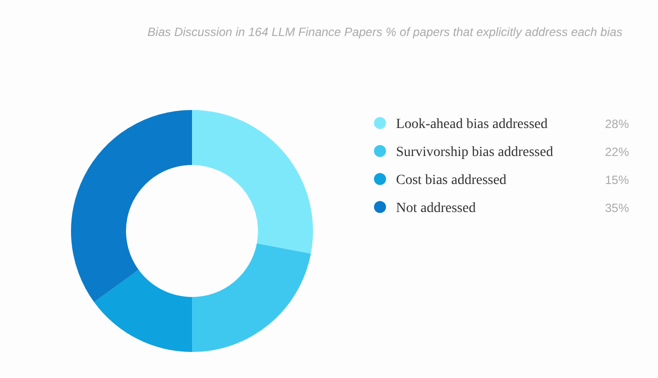  I want to click on data-label: 15%, so click(617, 180).